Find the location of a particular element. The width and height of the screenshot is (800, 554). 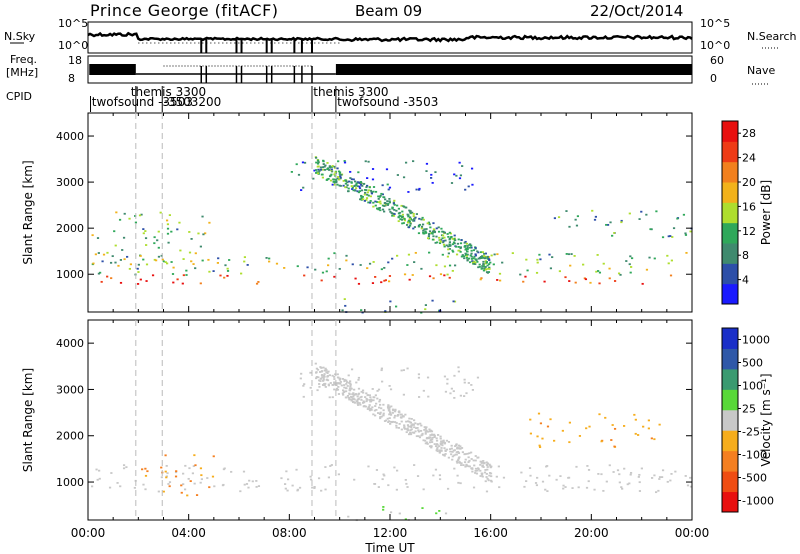

y-tick-label: 4000 is located at coordinates (70, 136).